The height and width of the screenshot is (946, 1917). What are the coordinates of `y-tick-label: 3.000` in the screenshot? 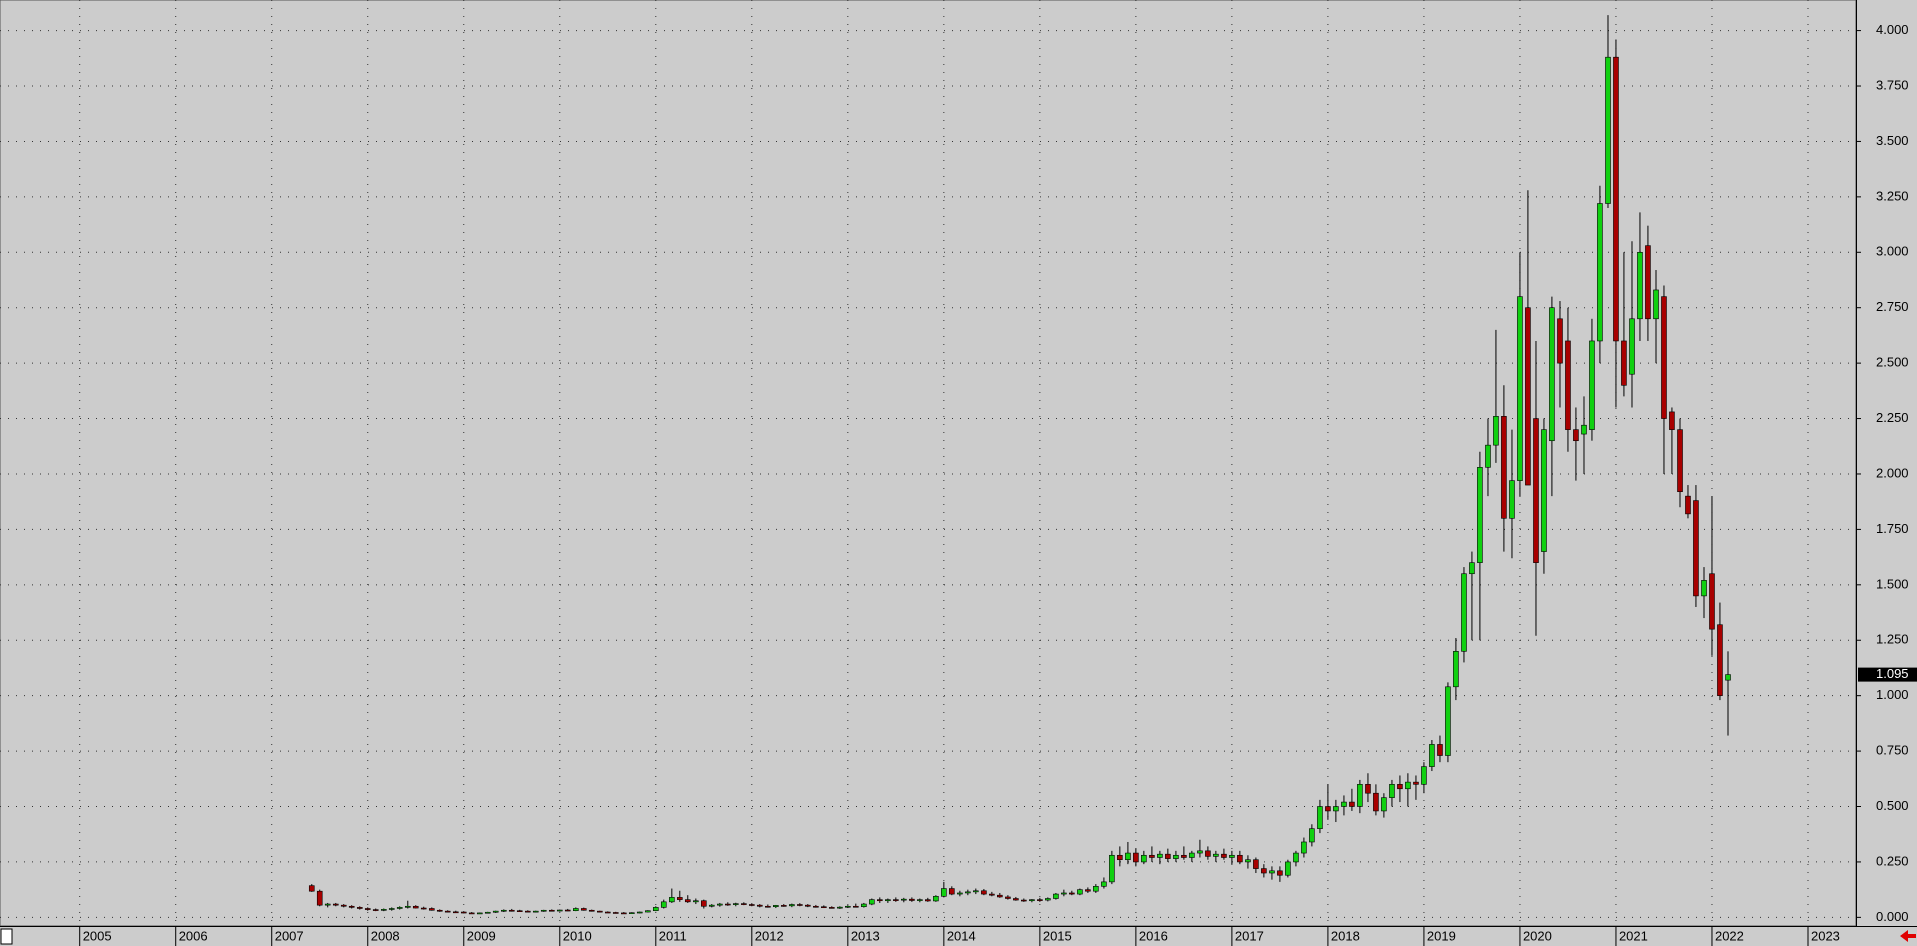 It's located at (1892, 251).